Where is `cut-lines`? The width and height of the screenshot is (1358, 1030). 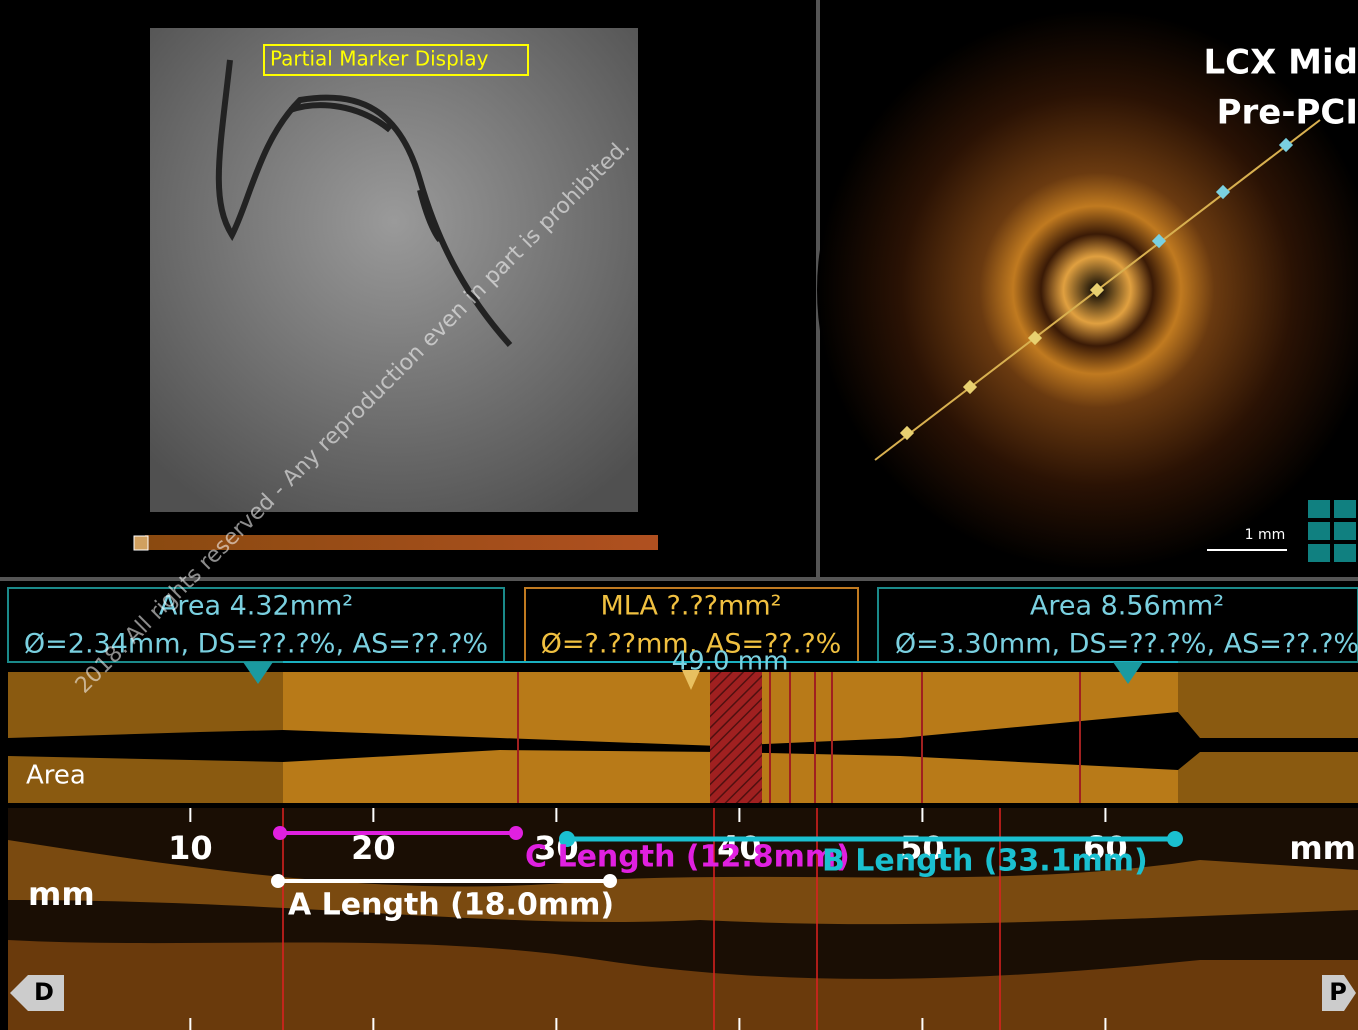
cut-lines is located at coordinates (641, 919).